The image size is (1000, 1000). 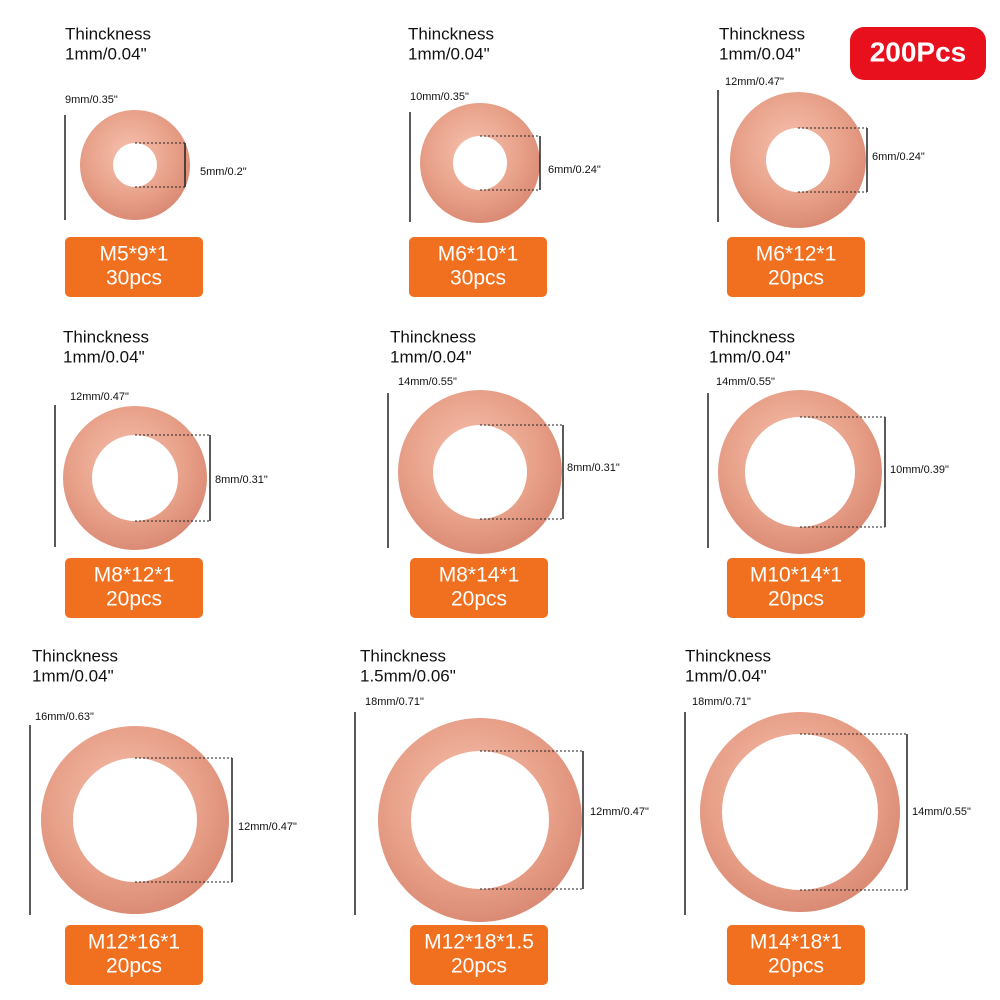 What do you see at coordinates (796, 942) in the screenshot?
I see `size: M14*18*1` at bounding box center [796, 942].